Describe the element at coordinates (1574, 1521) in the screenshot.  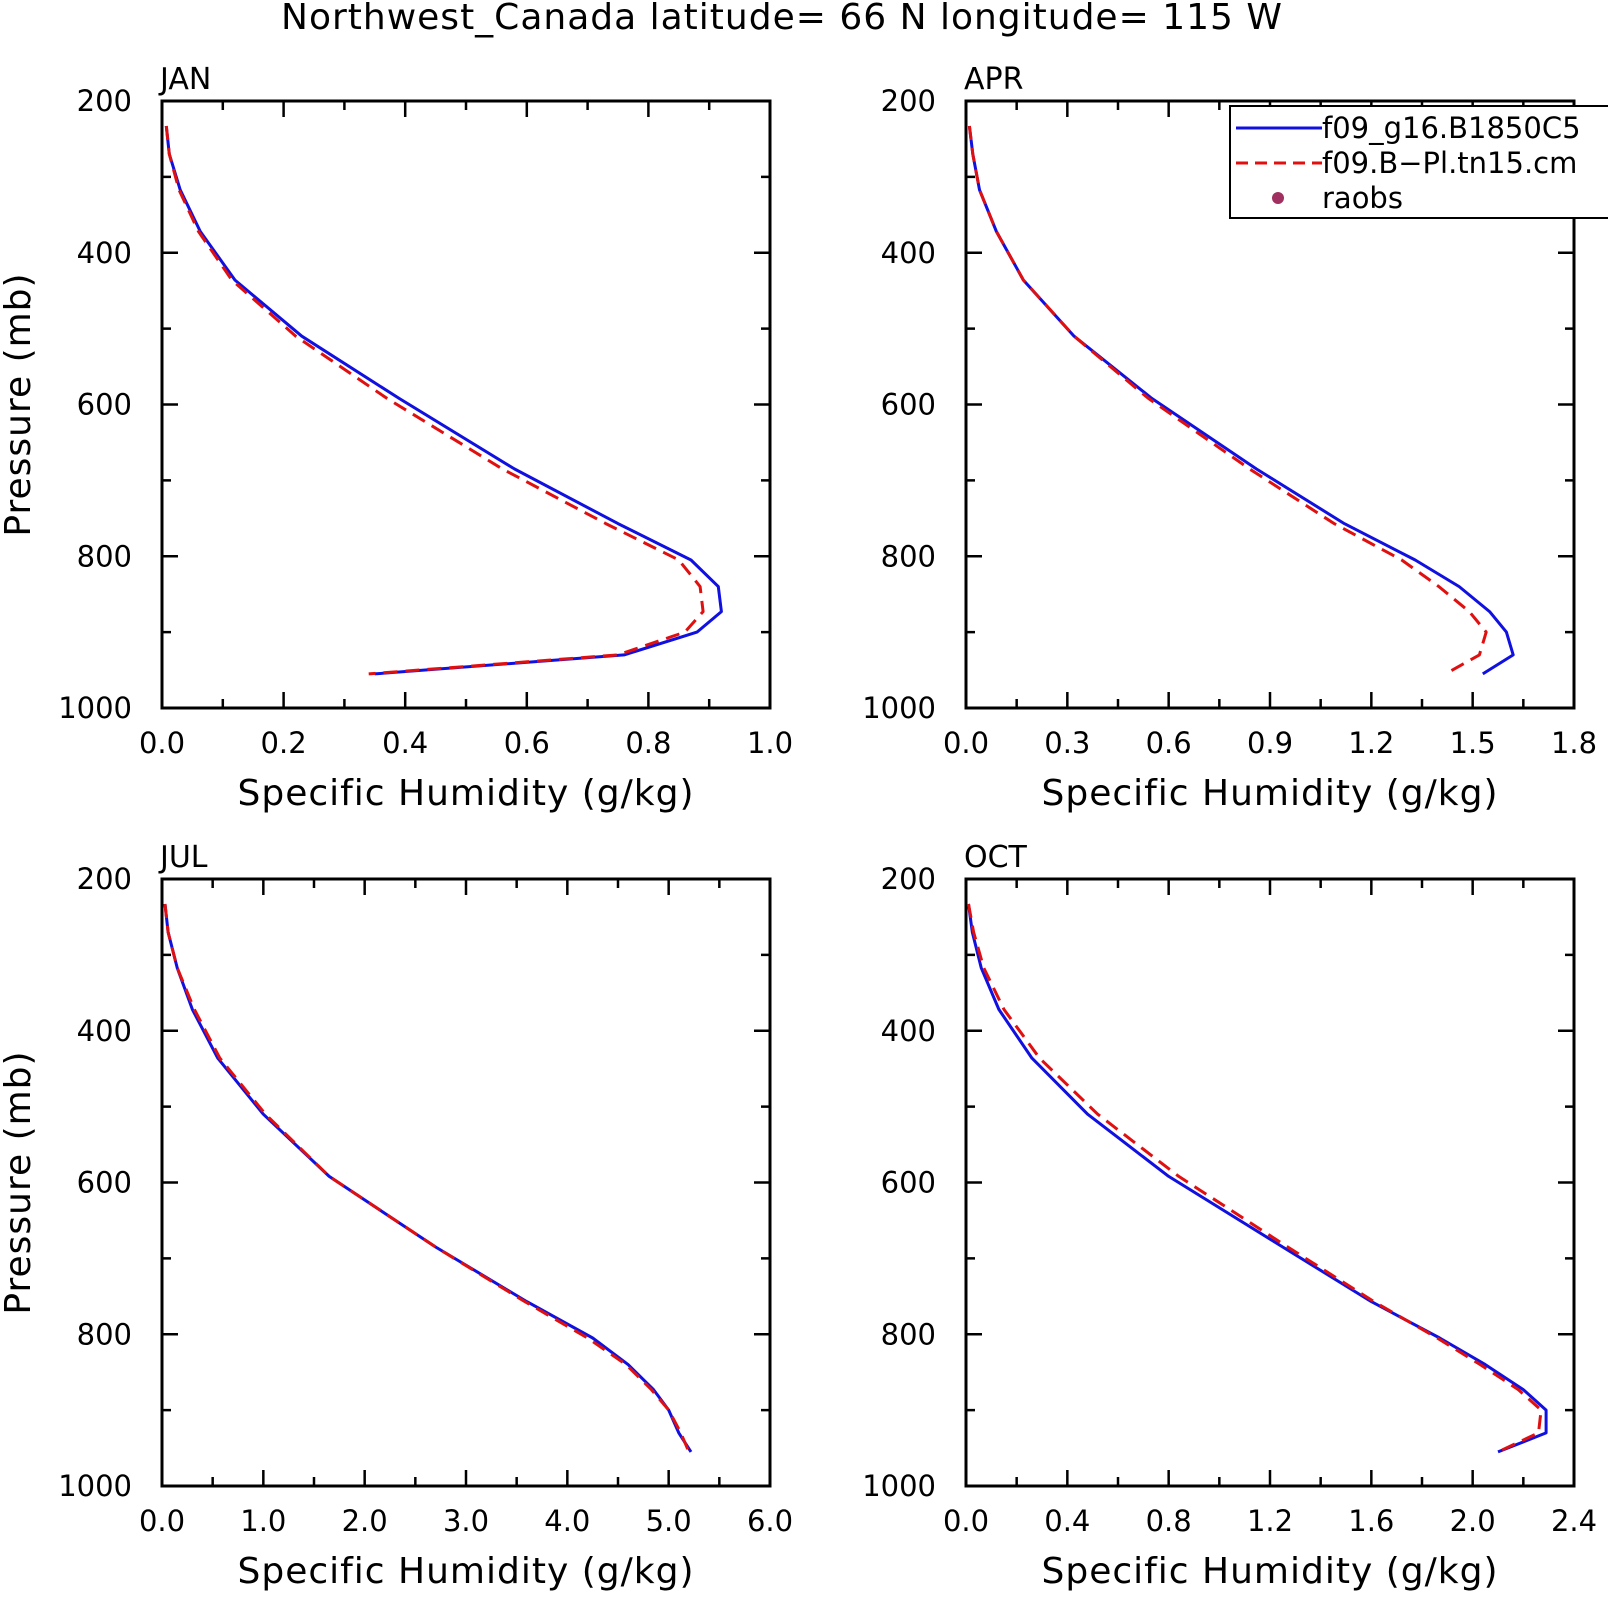
I see `x-tick-label: 2.4` at that location.